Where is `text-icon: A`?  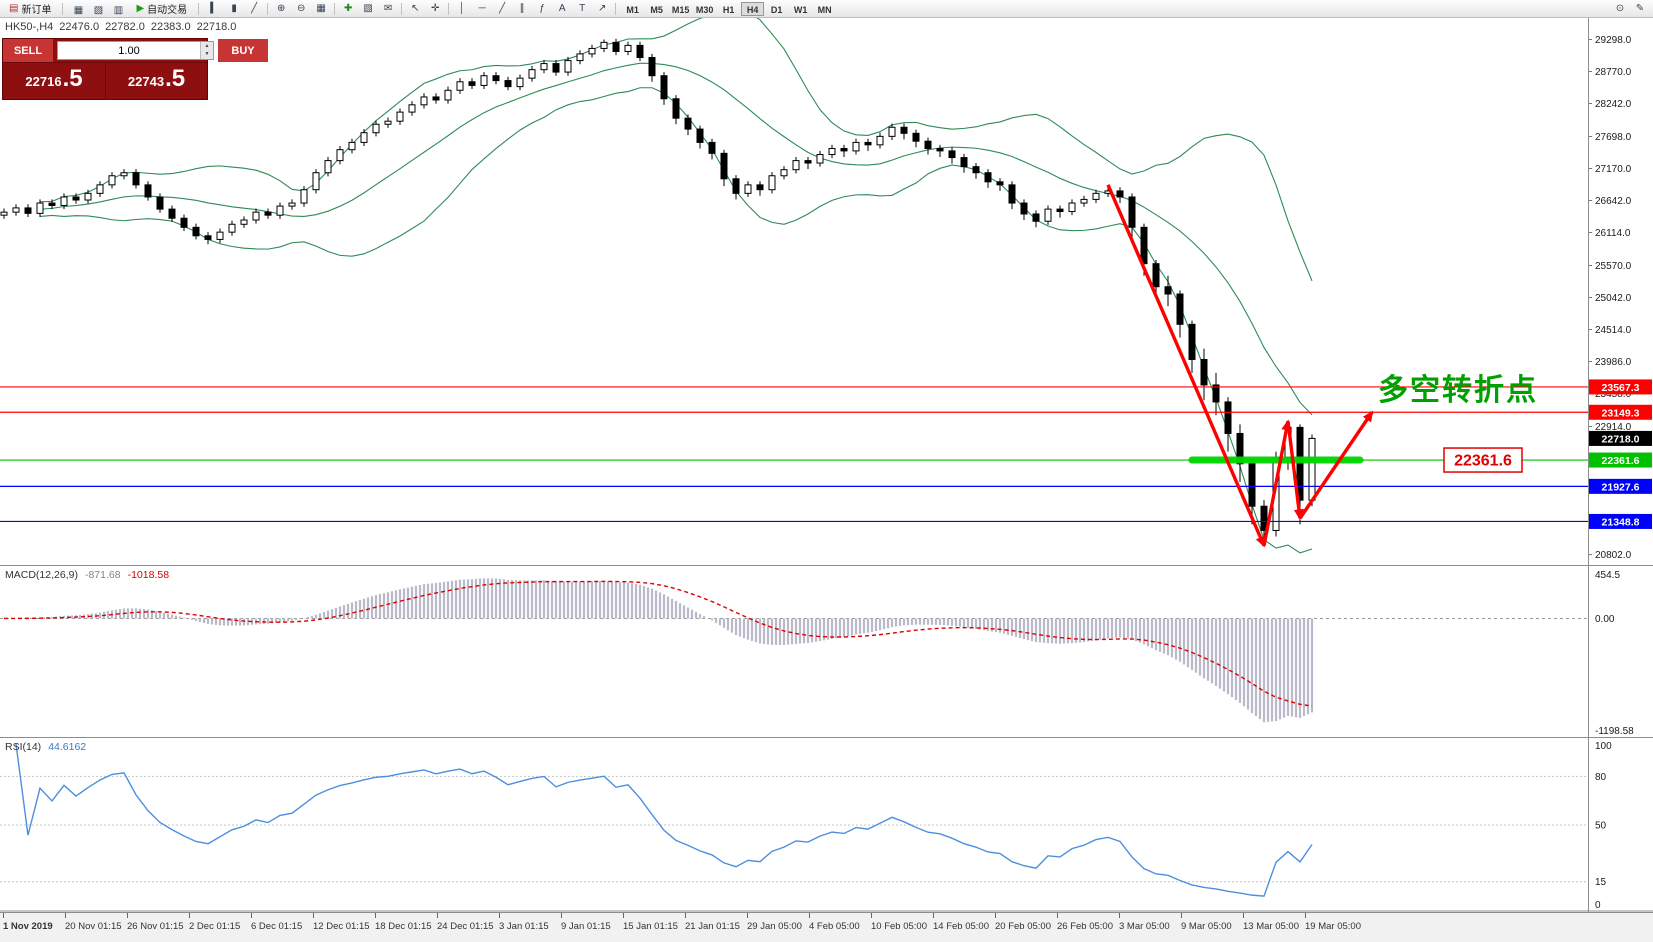
text-icon: A is located at coordinates (562, 8).